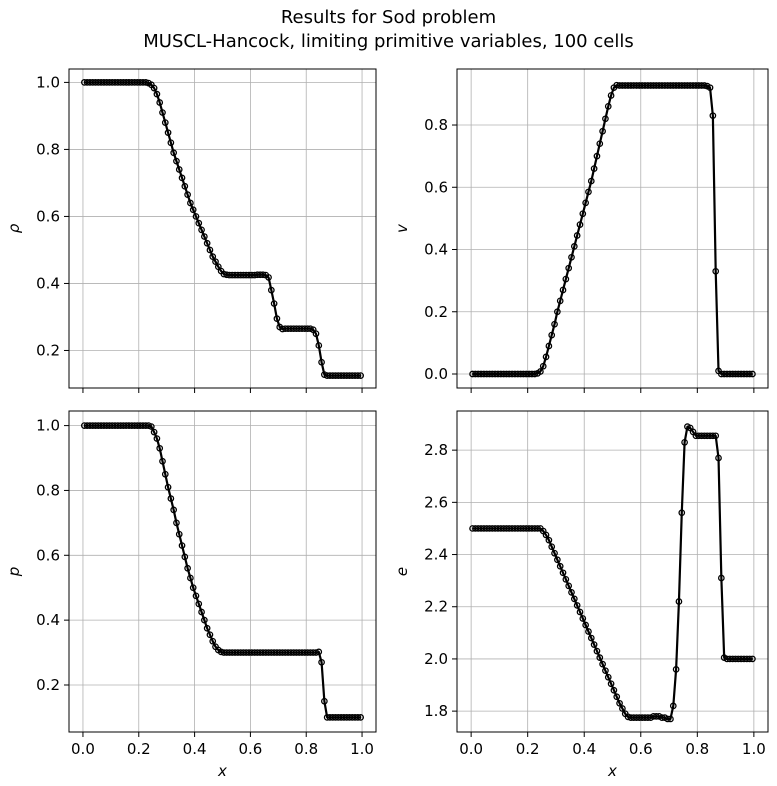 The width and height of the screenshot is (777, 786). I want to click on y-tick-label: 0.4, so click(48, 620).